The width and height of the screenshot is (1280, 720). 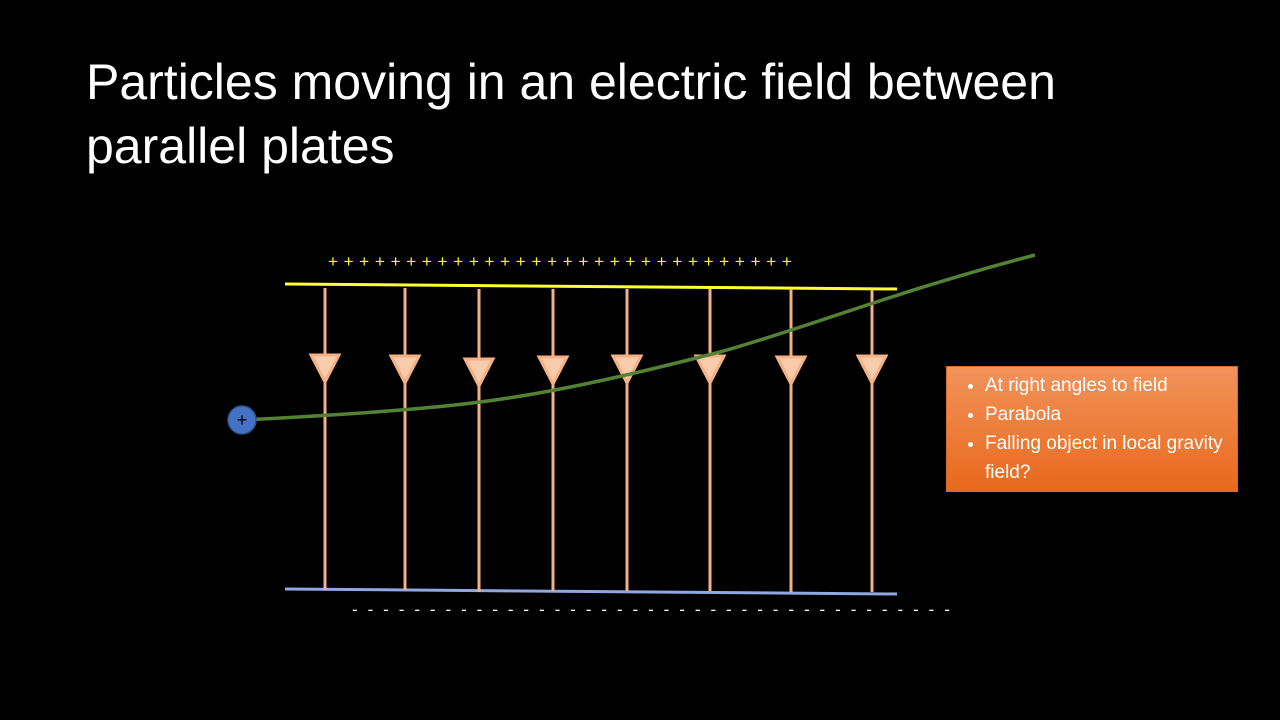 I want to click on trajectory, so click(x=638, y=337).